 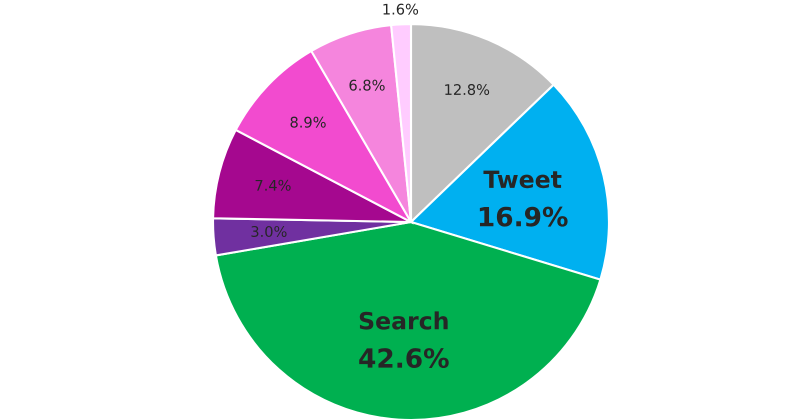 I want to click on slice-label: Search, so click(x=404, y=320).